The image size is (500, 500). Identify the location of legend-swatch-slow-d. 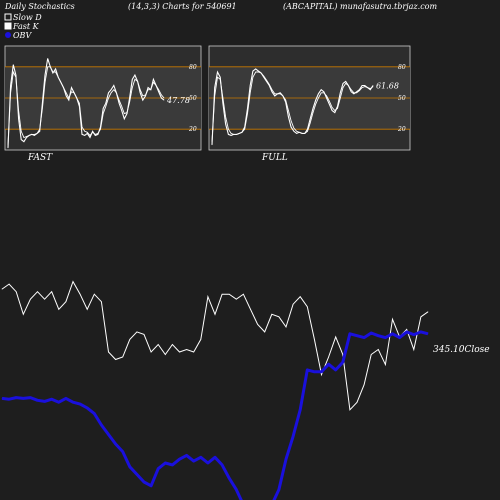
(8, 17).